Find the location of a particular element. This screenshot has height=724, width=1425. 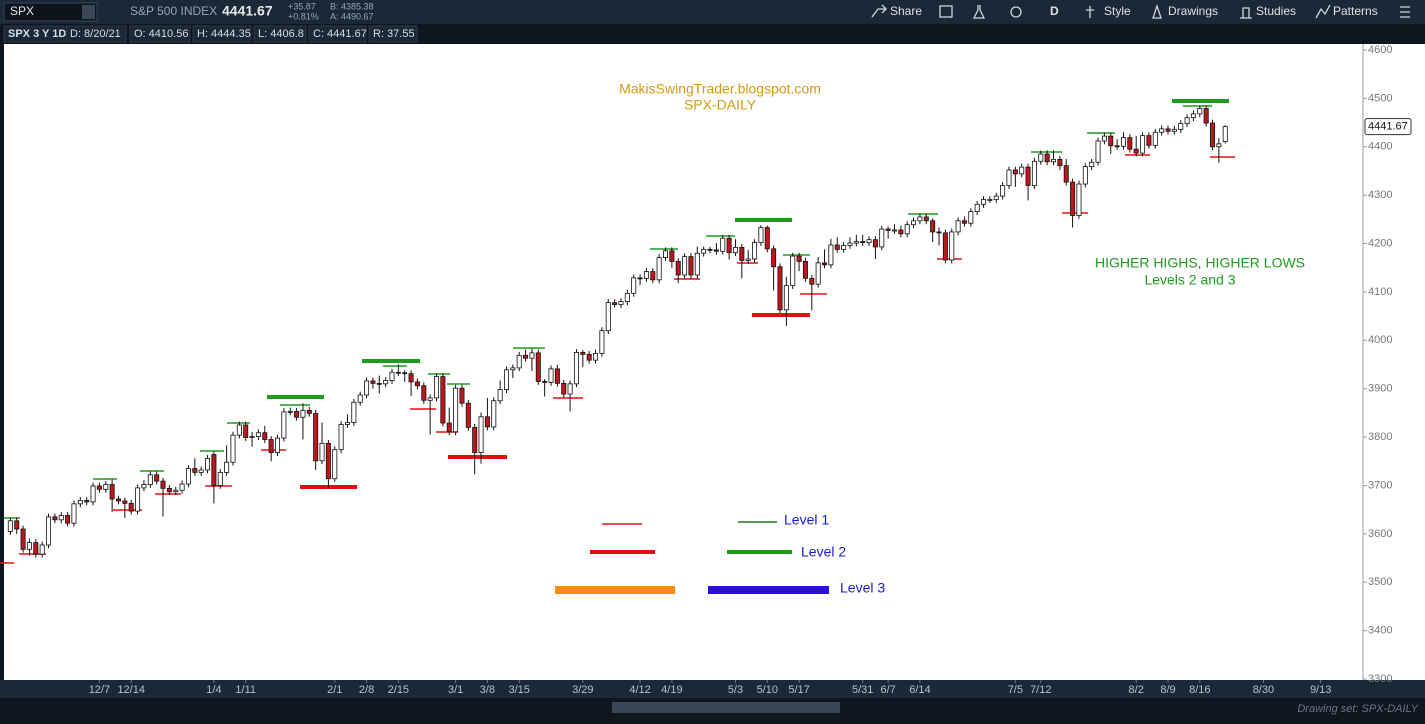

x-tick-label: 7/12 is located at coordinates (1040, 690).